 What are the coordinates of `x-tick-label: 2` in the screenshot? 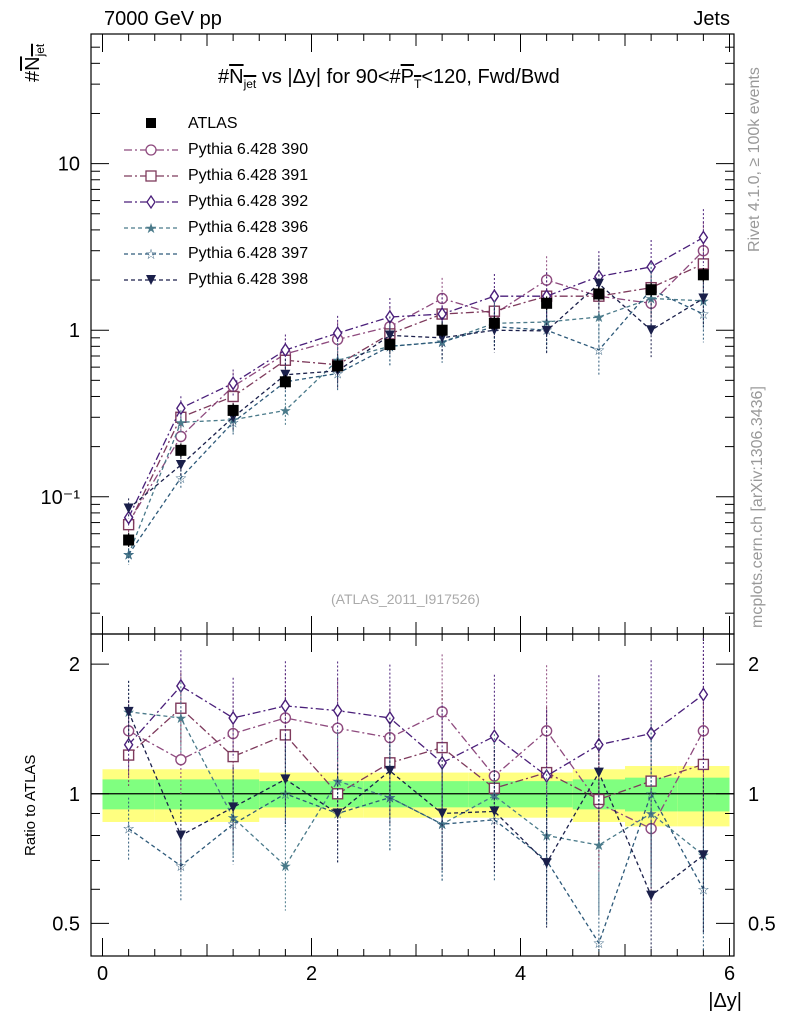 It's located at (311, 974).